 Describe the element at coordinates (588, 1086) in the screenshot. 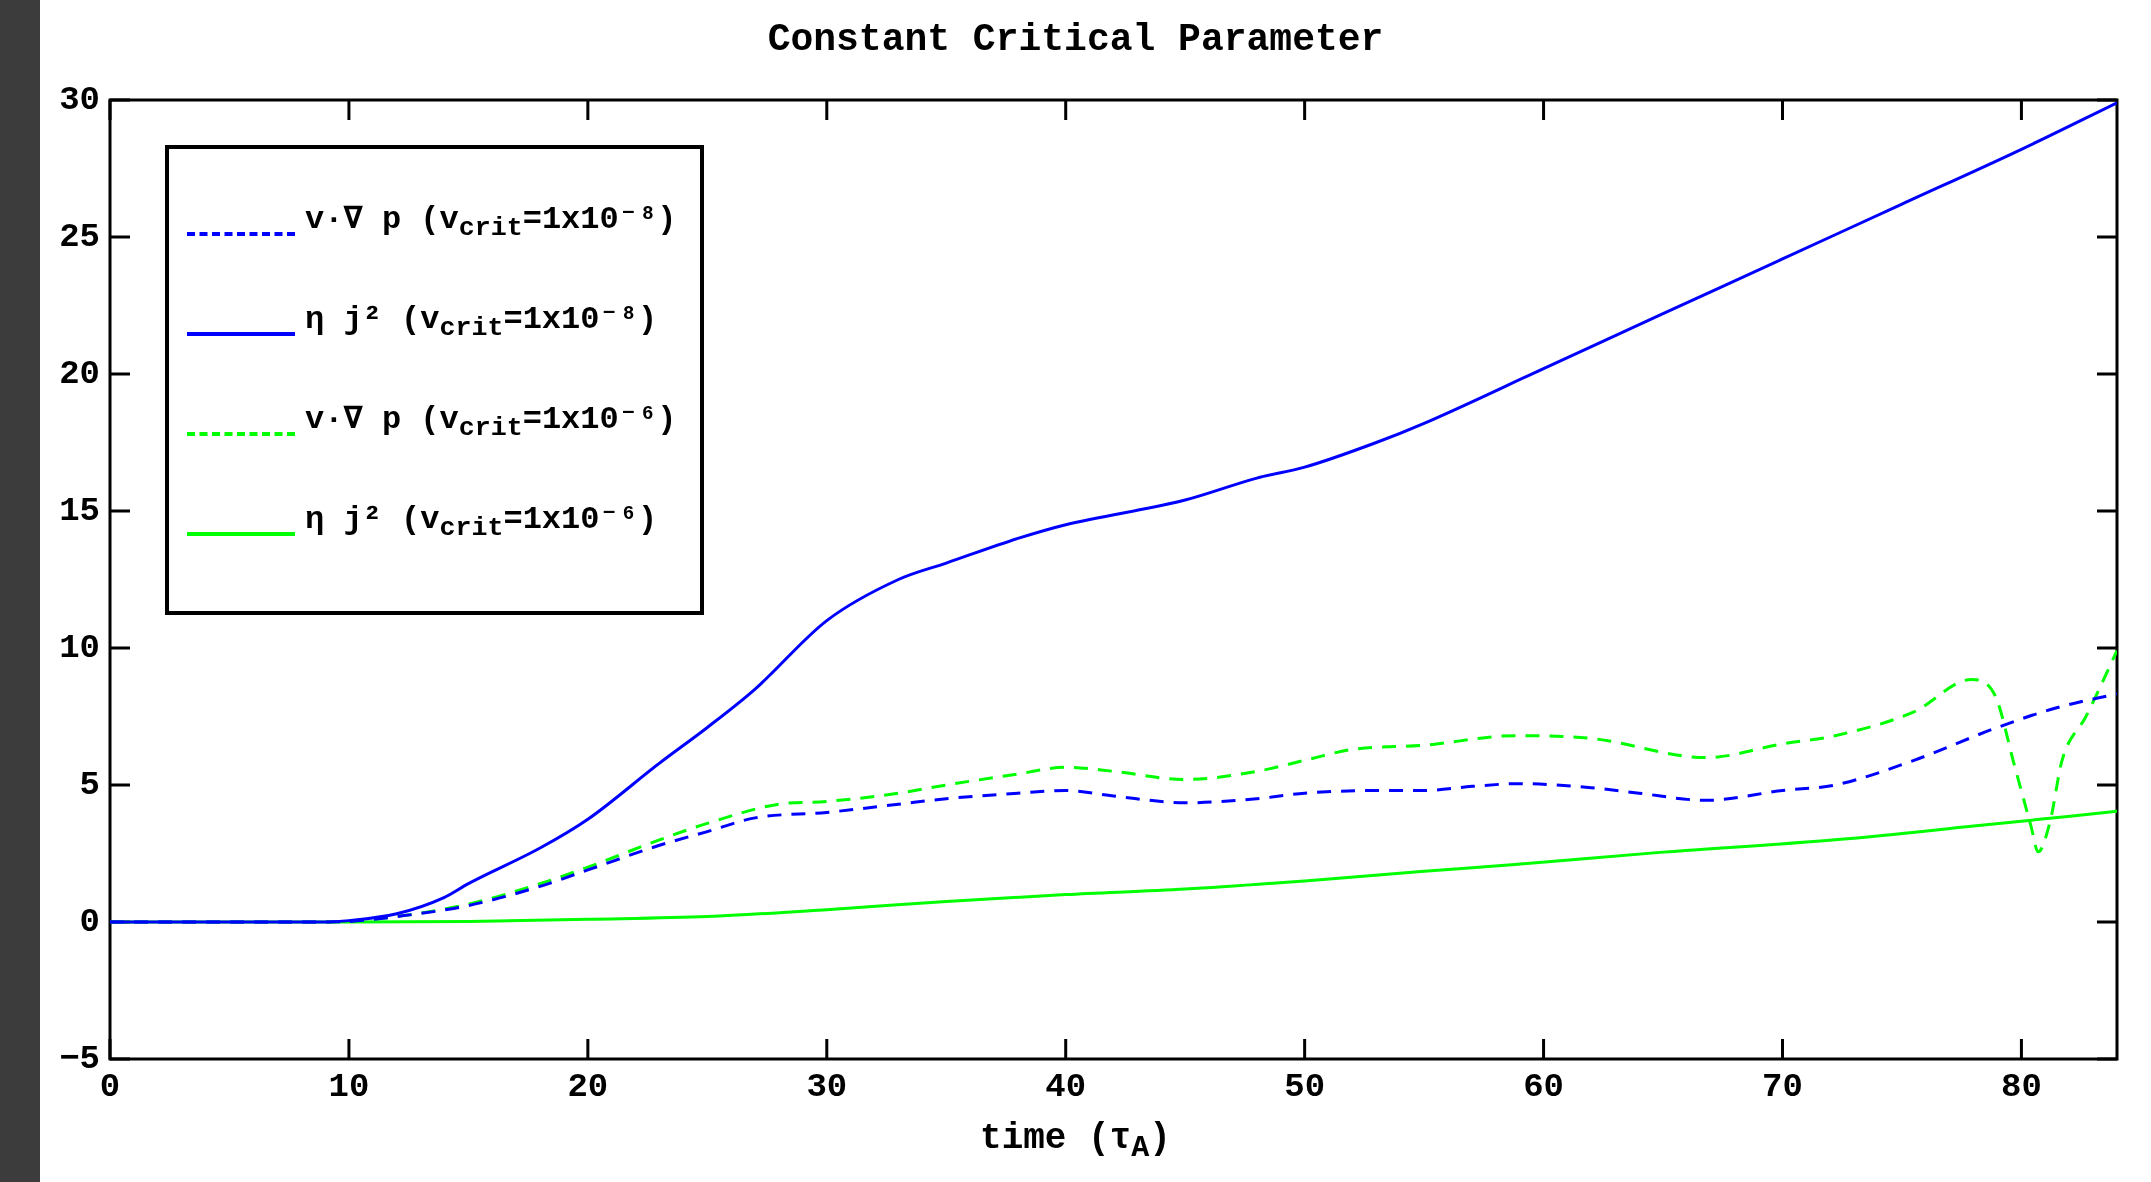

I see `x-tick-label: 20` at that location.